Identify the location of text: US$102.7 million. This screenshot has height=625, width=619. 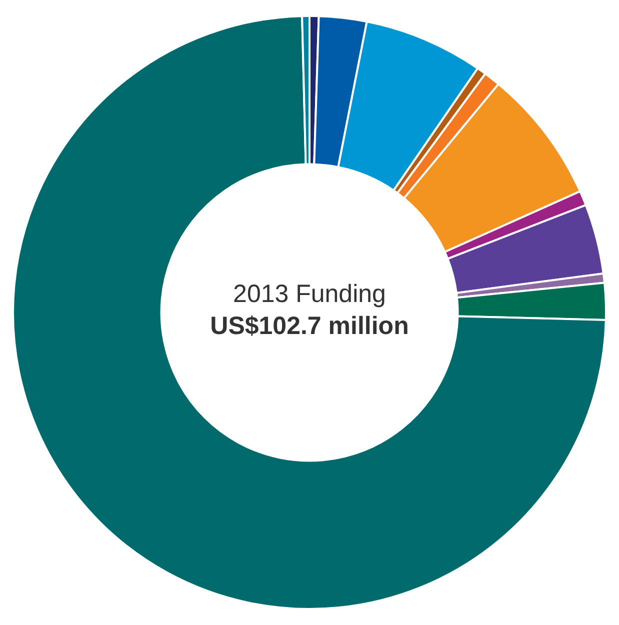
(309, 326).